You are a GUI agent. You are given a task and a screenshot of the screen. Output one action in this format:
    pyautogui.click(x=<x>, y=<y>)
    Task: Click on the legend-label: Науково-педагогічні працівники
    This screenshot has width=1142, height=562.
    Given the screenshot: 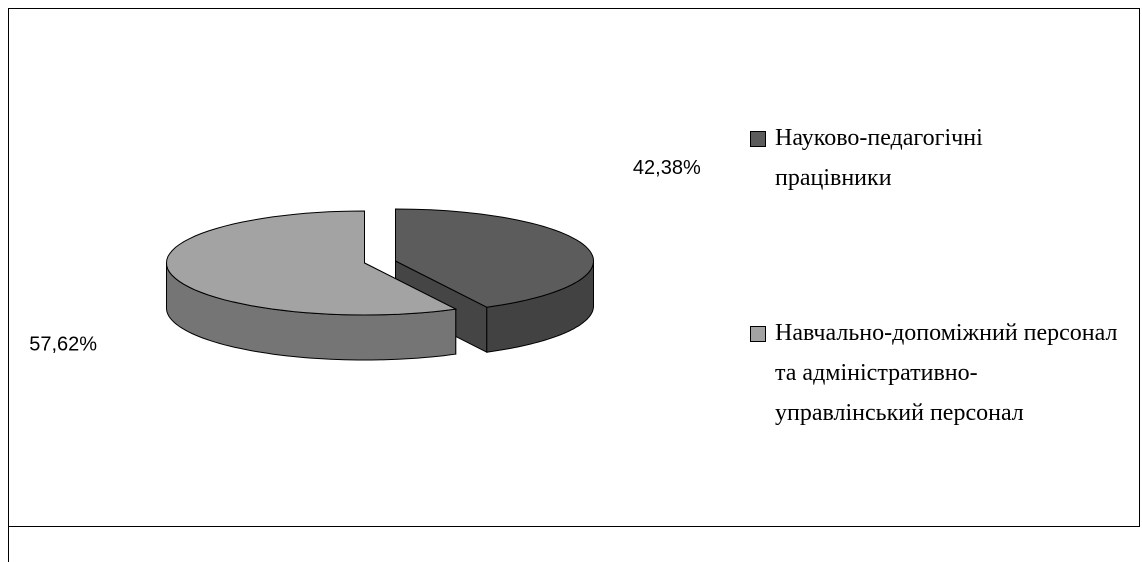 What is the action you would take?
    pyautogui.click(x=879, y=158)
    